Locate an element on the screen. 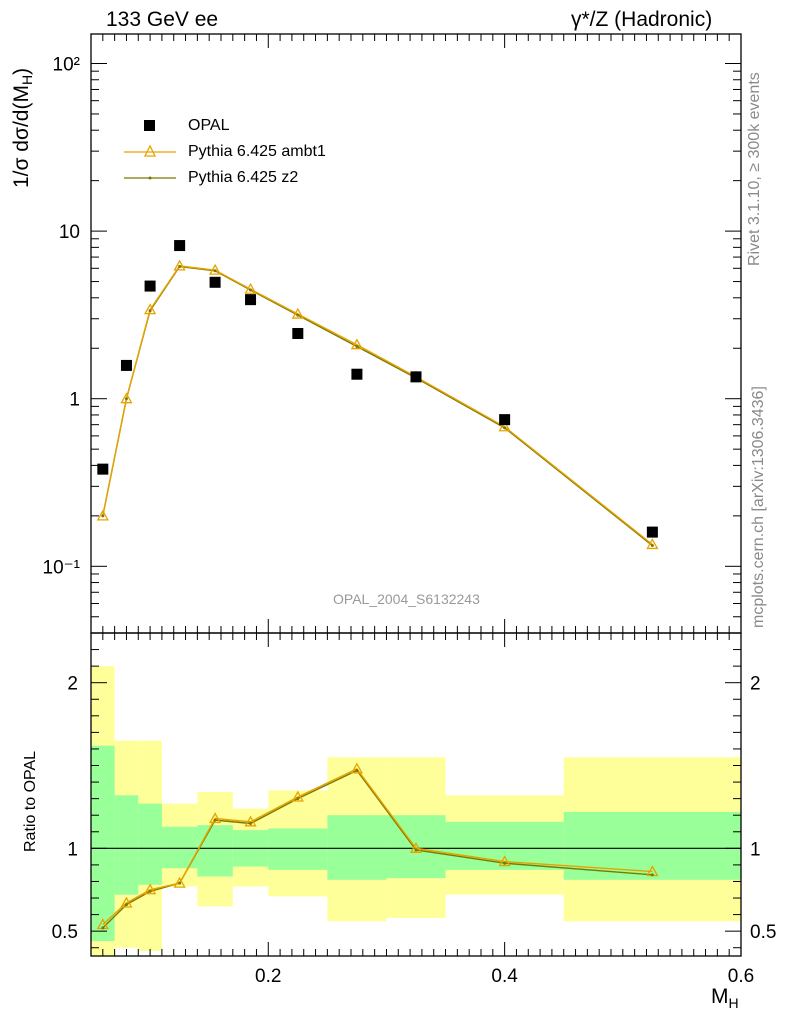  legend-label-ambt1: Pythia 6.425 ambt1 is located at coordinates (257, 151).